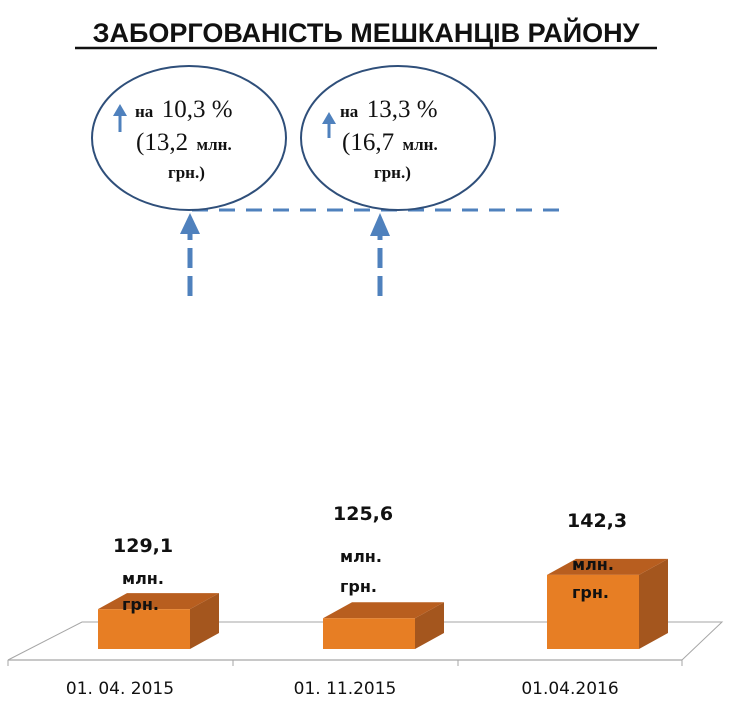 The height and width of the screenshot is (714, 733). I want to click on bar-0-front, so click(144, 629).